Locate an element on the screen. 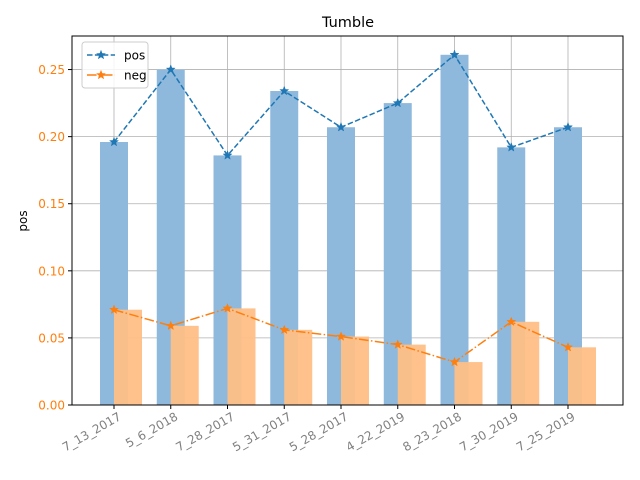 The height and width of the screenshot is (480, 640). y-tick-label: 0.00 is located at coordinates (51, 406).